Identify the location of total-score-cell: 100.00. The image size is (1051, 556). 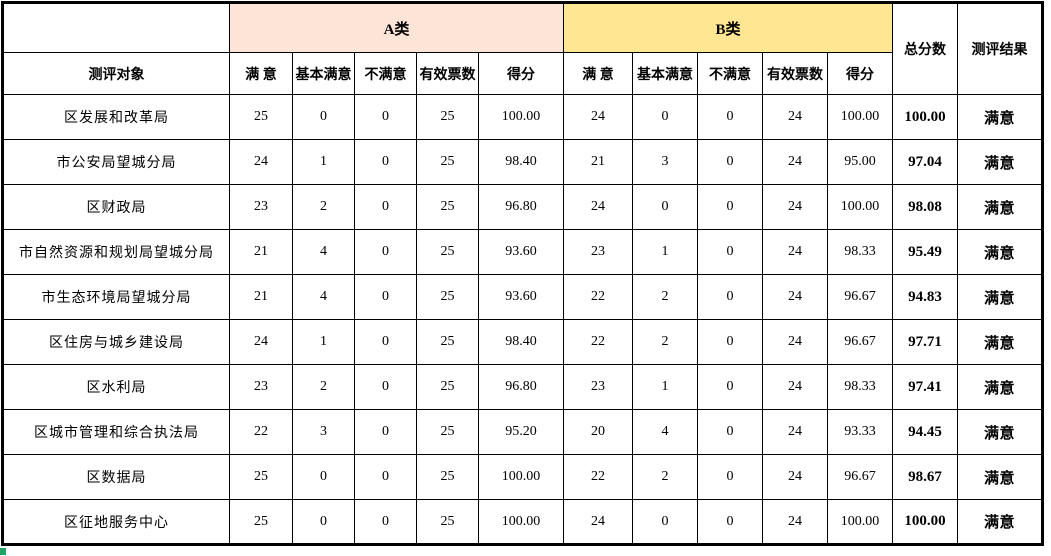
(925, 522).